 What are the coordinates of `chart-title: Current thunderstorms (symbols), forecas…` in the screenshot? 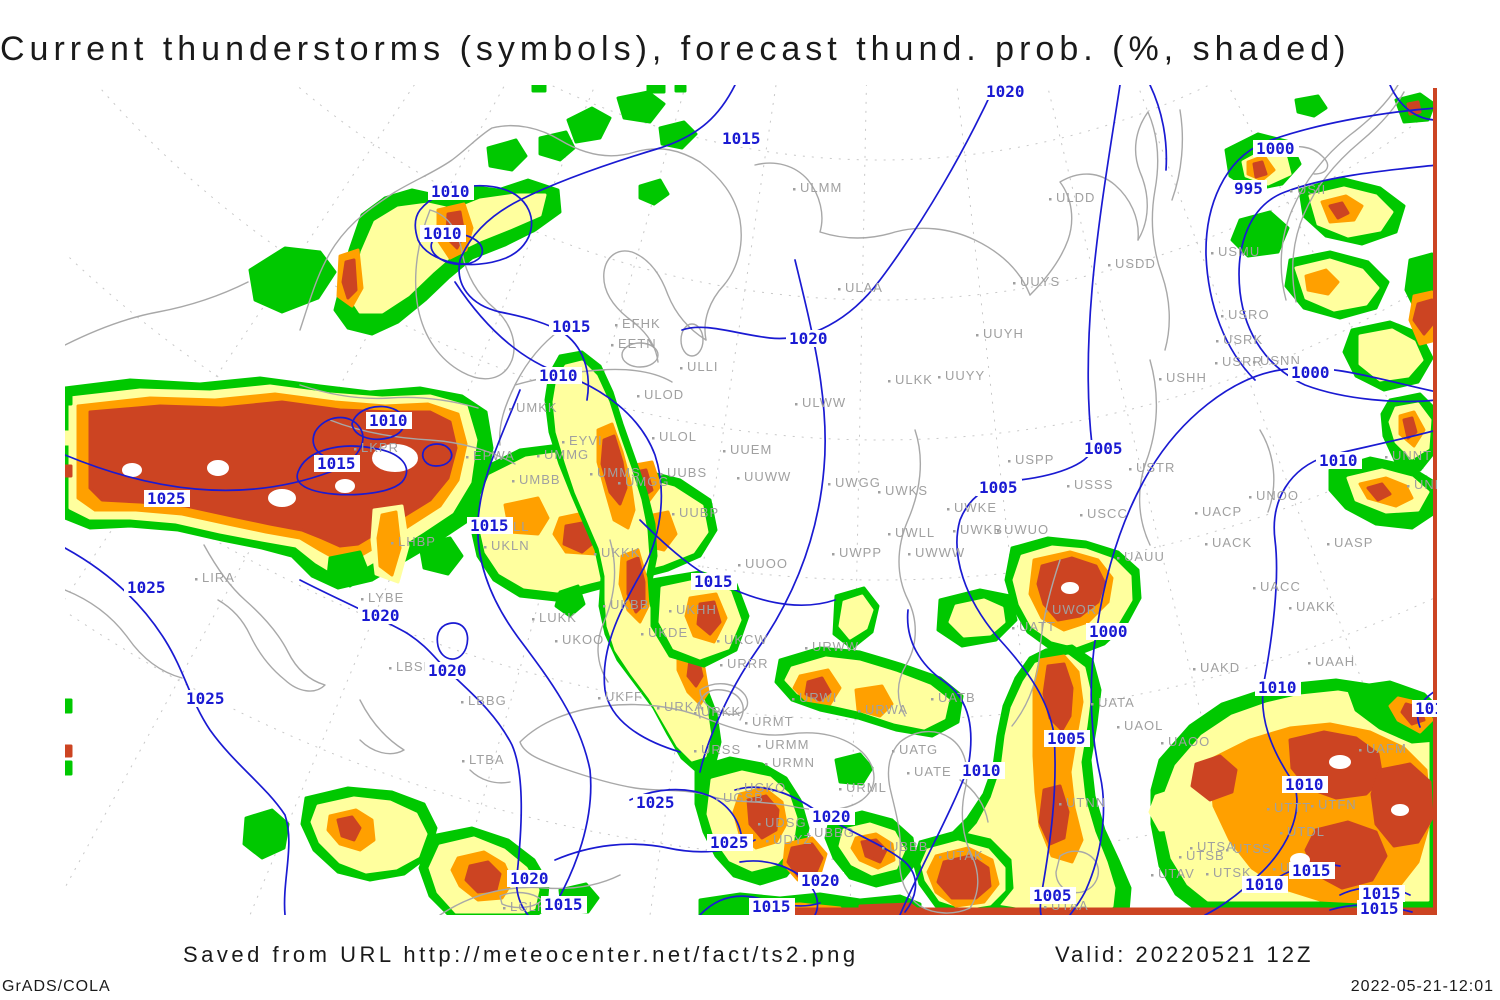 It's located at (675, 49).